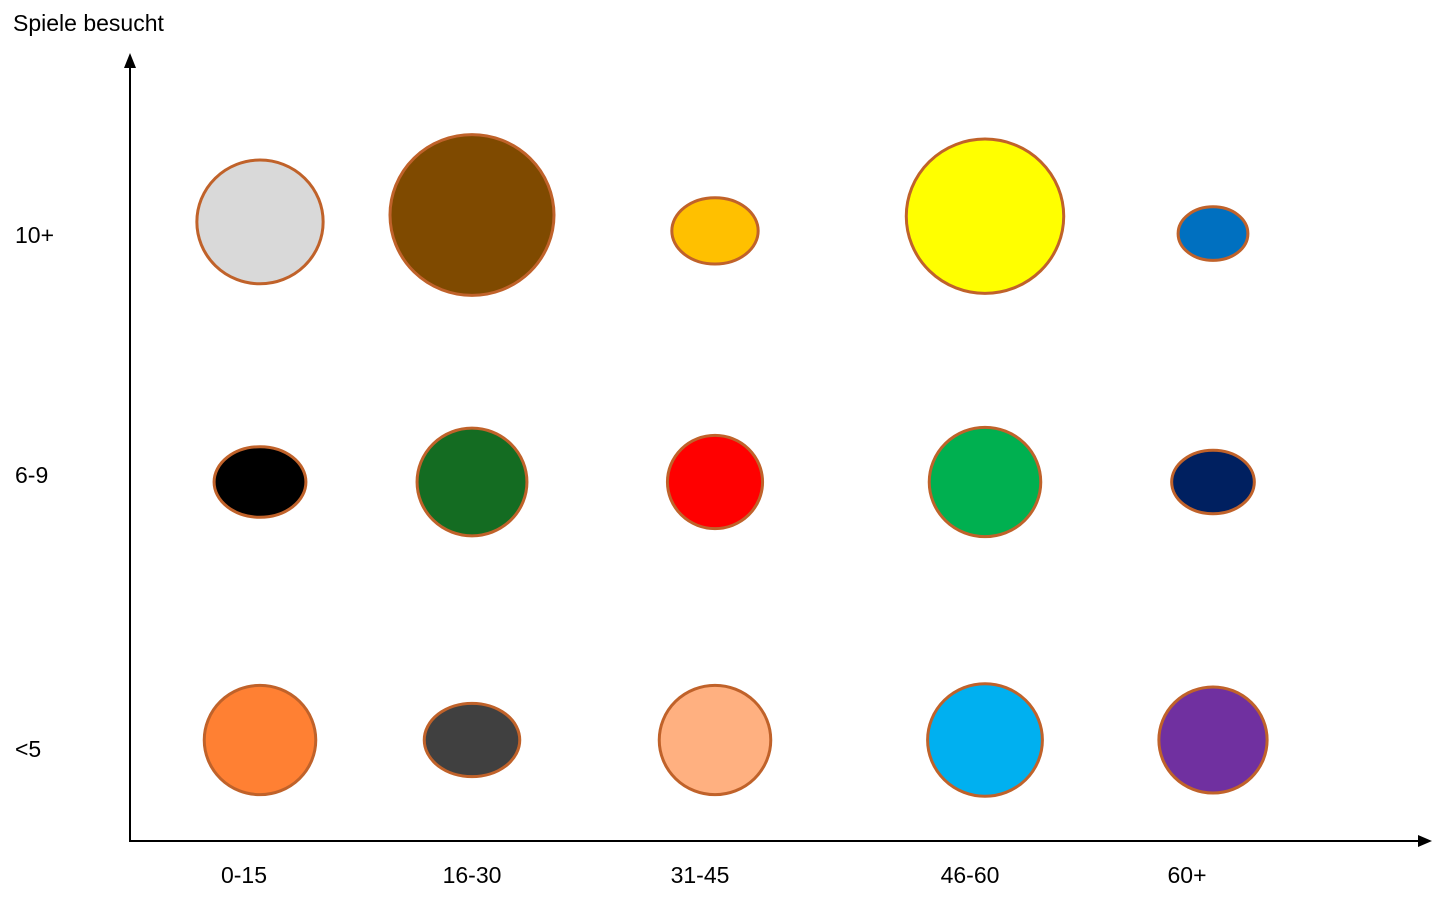  Describe the element at coordinates (130, 60) in the screenshot. I see `y-axis-arrowhead` at that location.